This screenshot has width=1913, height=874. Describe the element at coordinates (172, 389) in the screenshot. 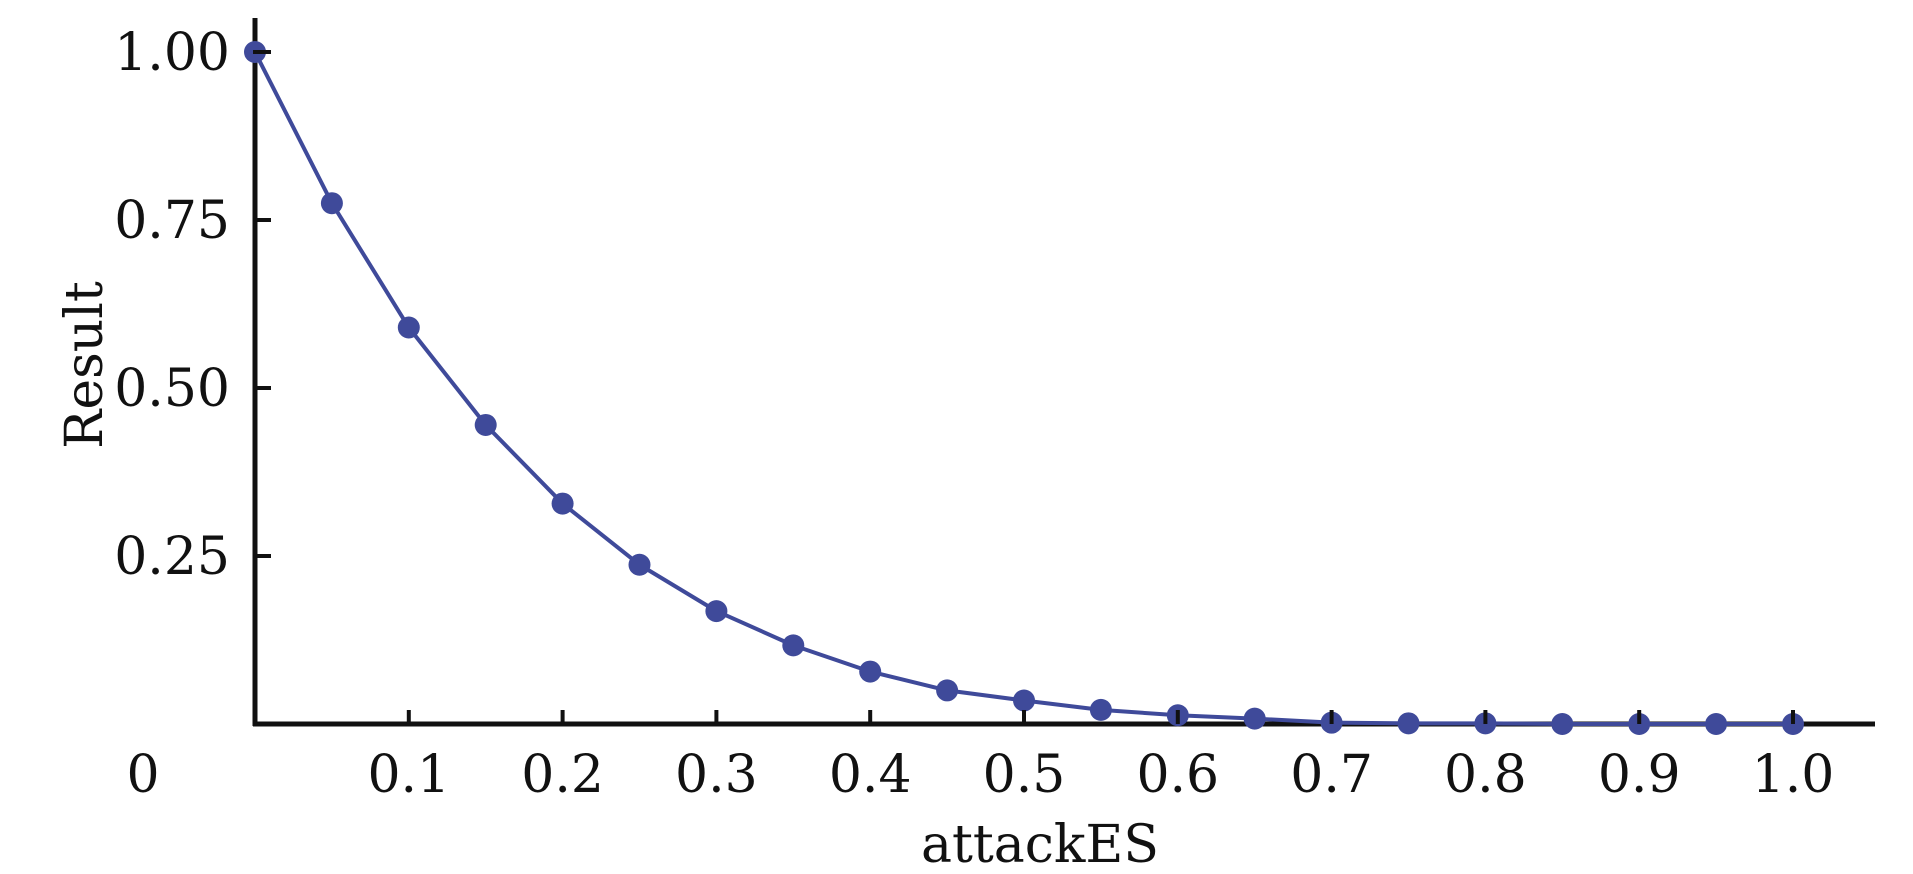

I see `y-tick-label: 0.50` at that location.